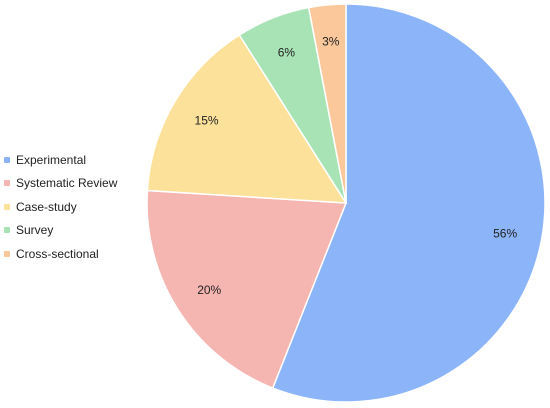 This screenshot has height=408, width=550. I want to click on legend-item-systematic-review: Systematic Review, so click(60, 184).